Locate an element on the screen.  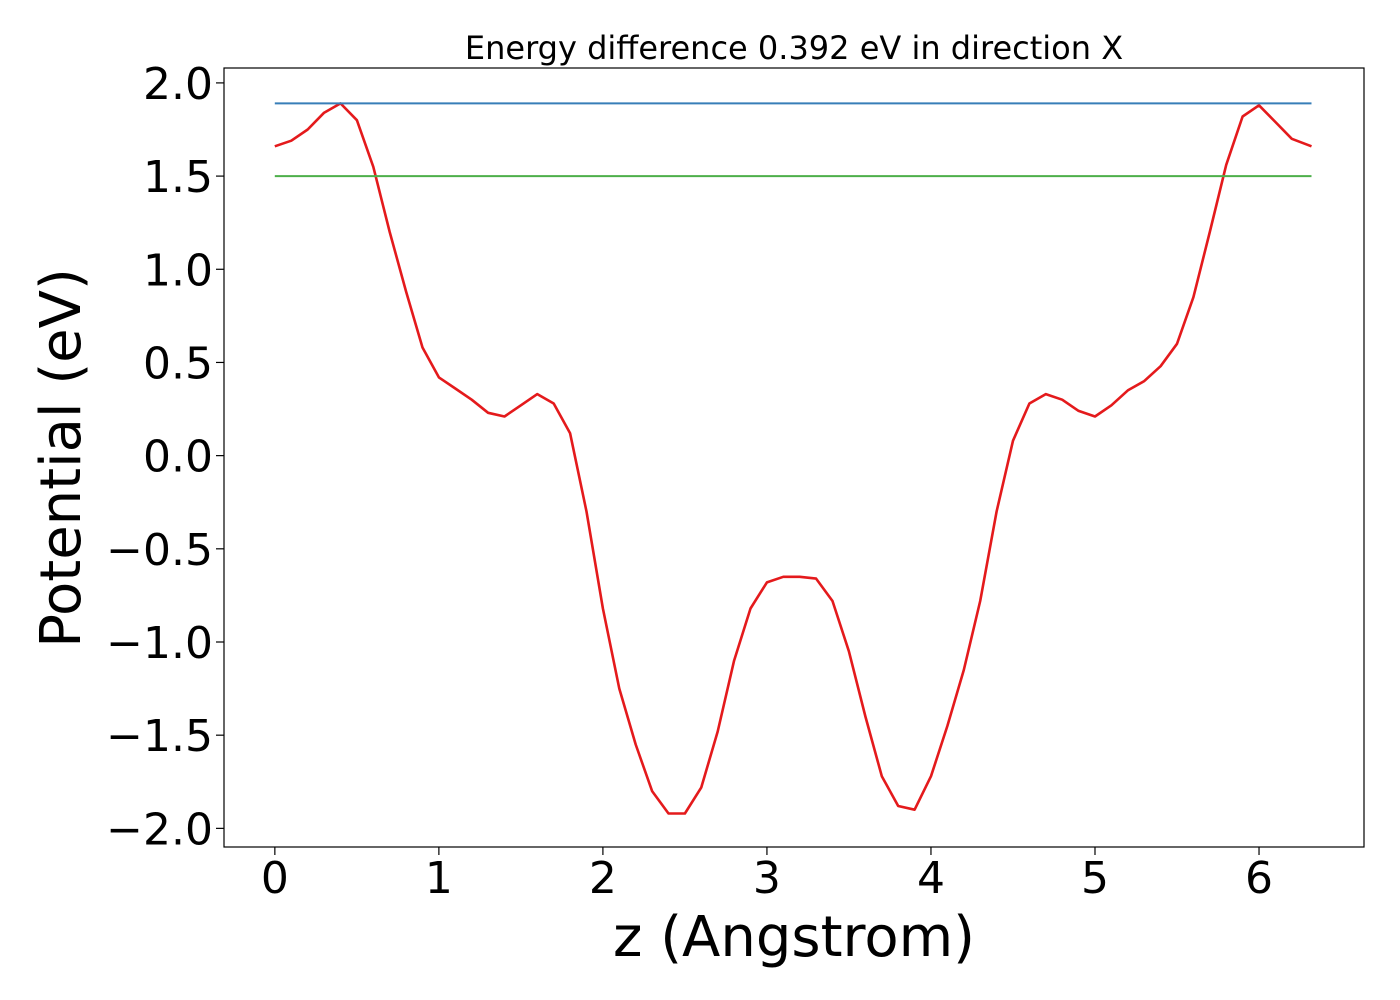
x-tick-label: 4 is located at coordinates (931, 878).